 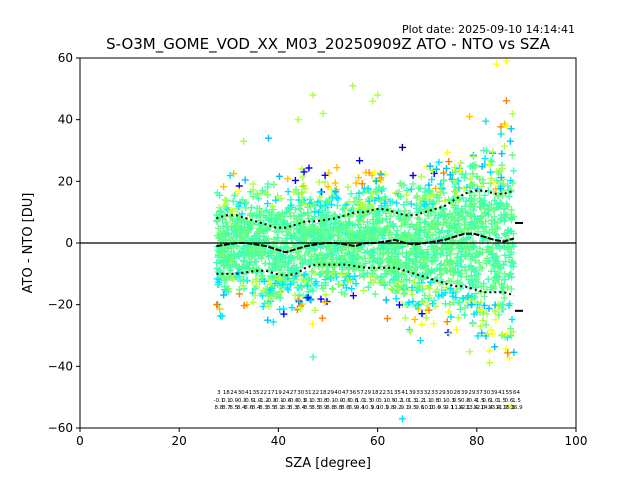 I want to click on annotation-value: 11.9, so click(x=501, y=408).